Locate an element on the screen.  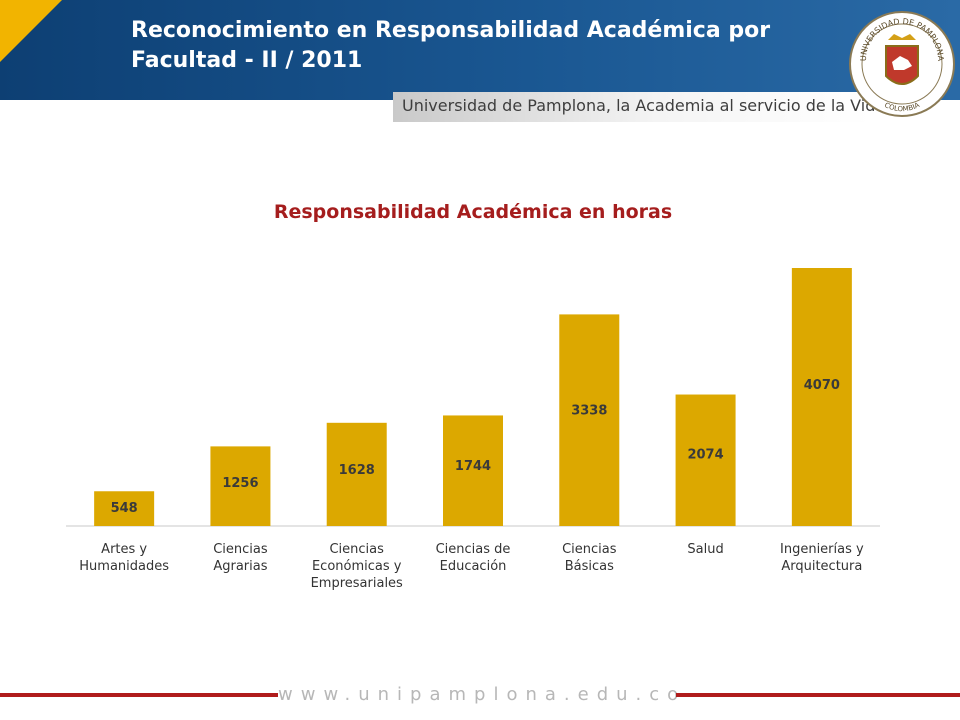
bar-value-label: 3338 is located at coordinates (589, 411).